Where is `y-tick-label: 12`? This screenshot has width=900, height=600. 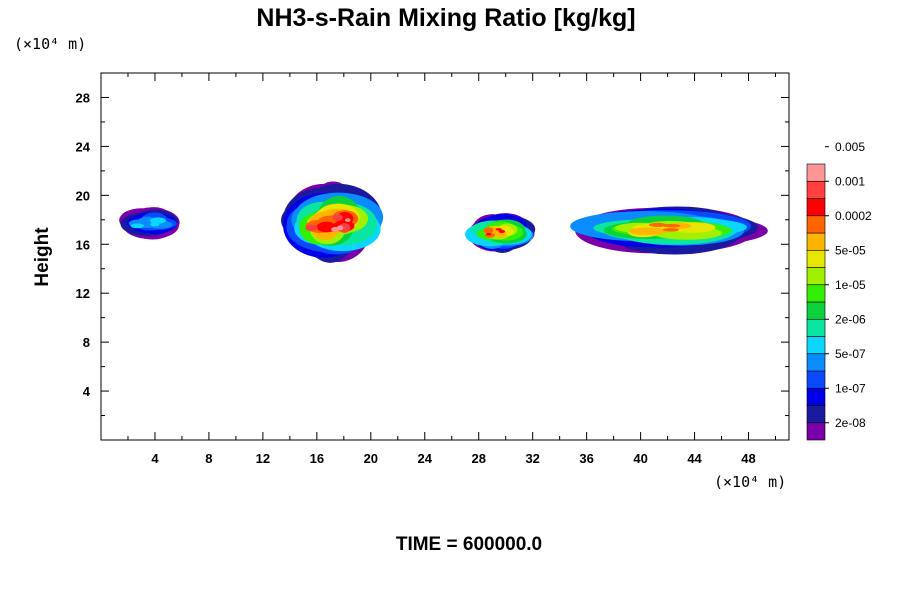
y-tick-label: 12 is located at coordinates (83, 293).